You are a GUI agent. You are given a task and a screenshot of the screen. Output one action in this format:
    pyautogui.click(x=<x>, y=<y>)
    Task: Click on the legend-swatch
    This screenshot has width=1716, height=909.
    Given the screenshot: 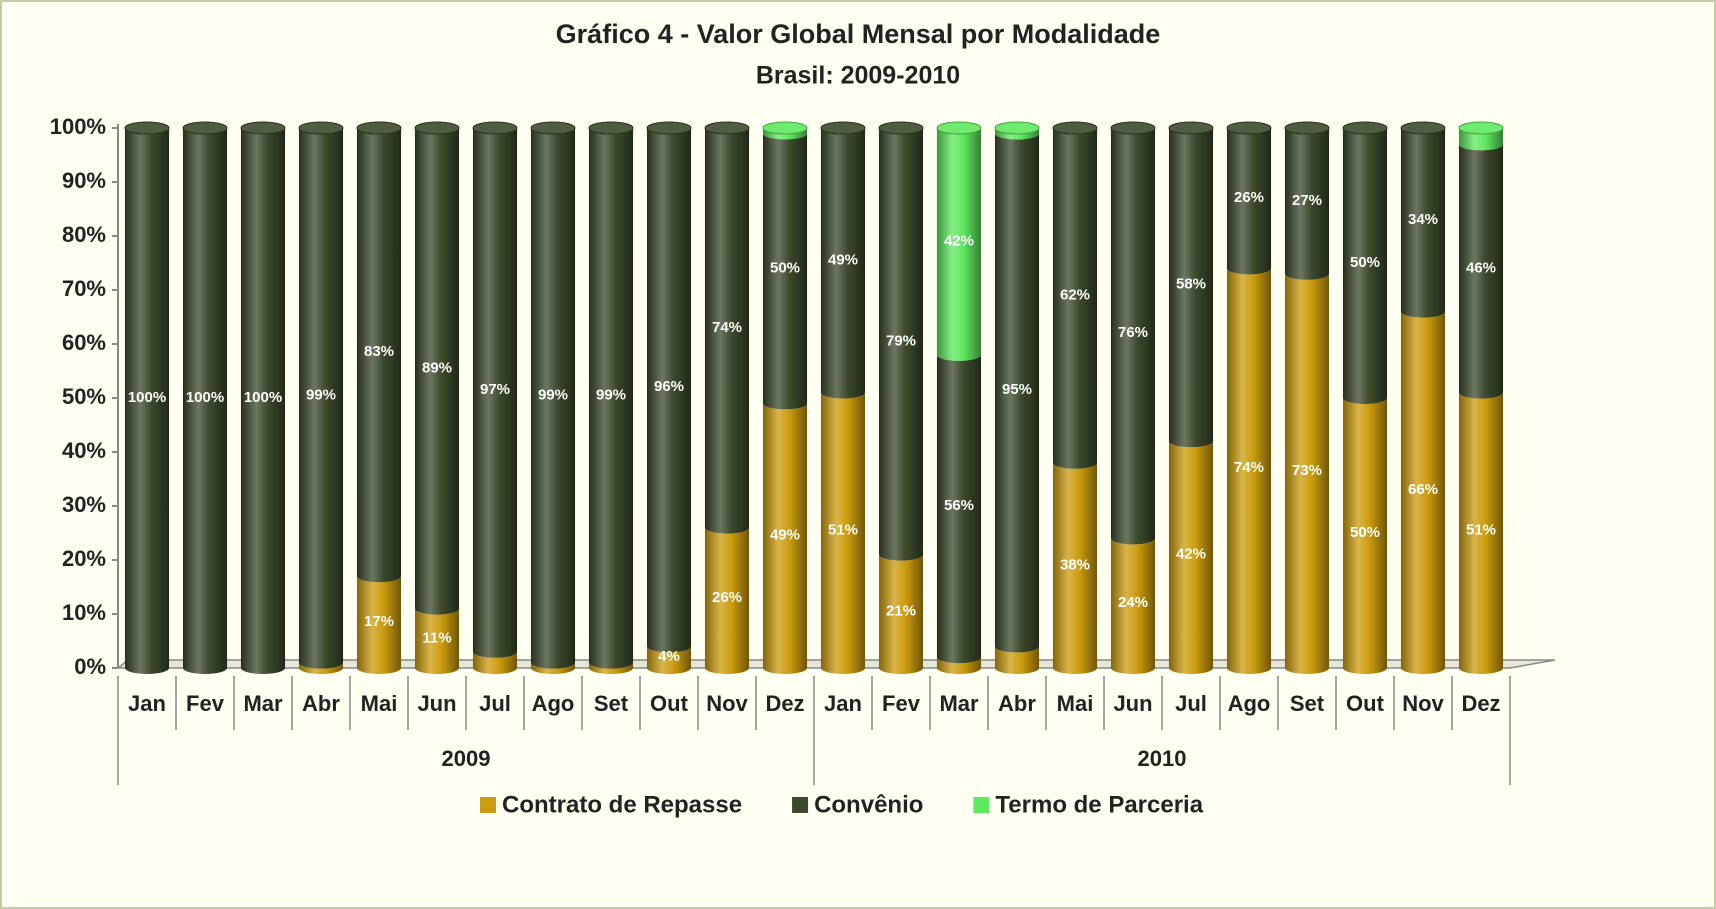 What is the action you would take?
    pyautogui.click(x=800, y=805)
    